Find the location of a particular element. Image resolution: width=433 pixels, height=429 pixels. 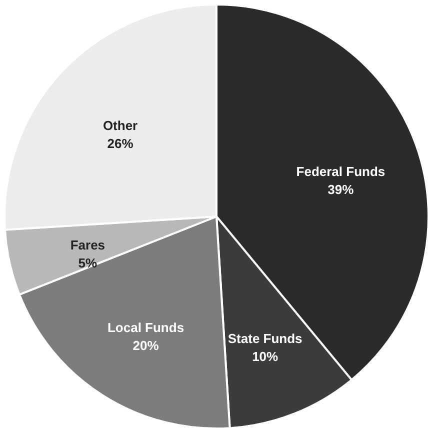

slice-label: Local Funds is located at coordinates (145, 327).